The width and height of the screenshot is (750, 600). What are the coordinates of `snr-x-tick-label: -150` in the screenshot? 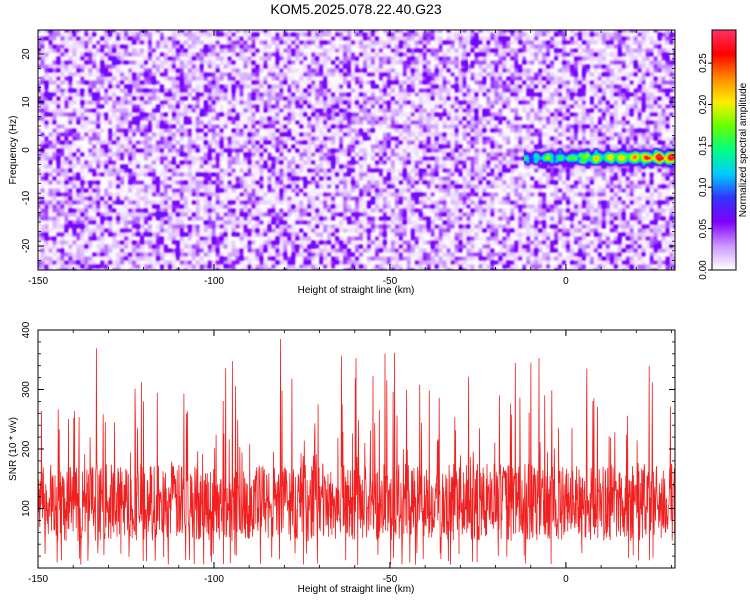 It's located at (38, 579).